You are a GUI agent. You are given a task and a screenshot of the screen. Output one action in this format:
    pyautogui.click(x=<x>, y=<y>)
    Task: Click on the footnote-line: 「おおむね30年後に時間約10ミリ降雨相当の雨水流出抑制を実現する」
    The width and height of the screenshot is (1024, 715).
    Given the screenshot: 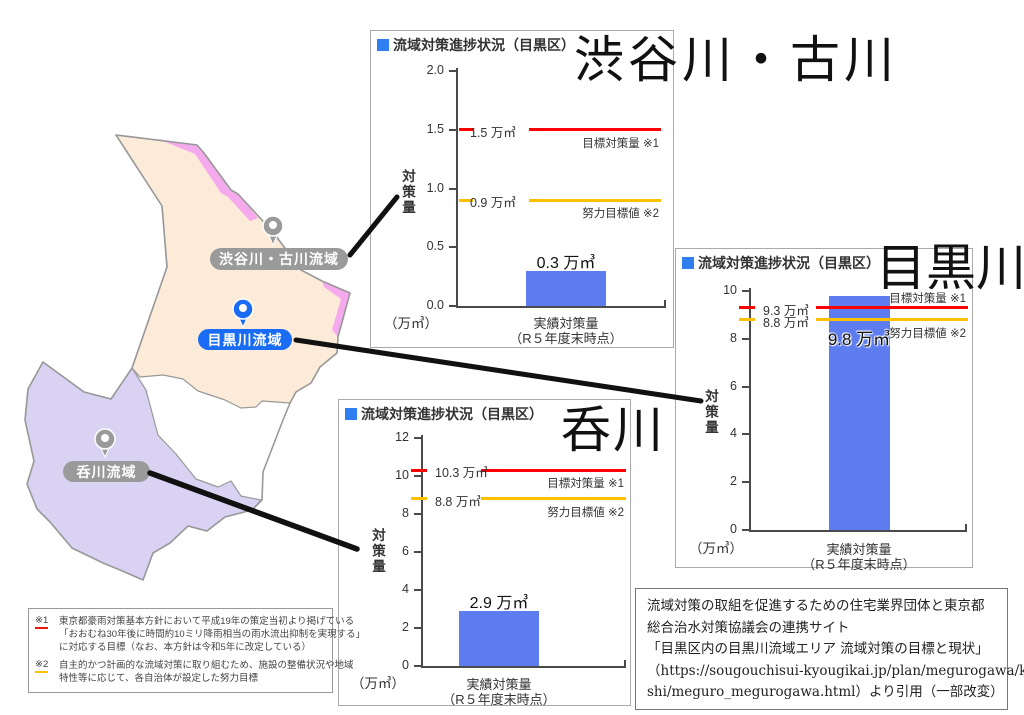 What is the action you would take?
    pyautogui.click(x=212, y=634)
    